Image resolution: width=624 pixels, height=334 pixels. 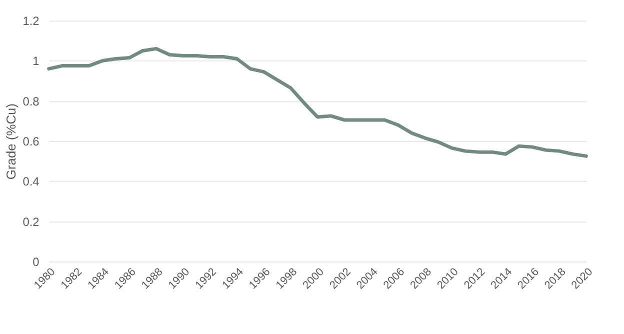 I want to click on y-axis-title: Grade (%Cu), so click(x=11, y=141).